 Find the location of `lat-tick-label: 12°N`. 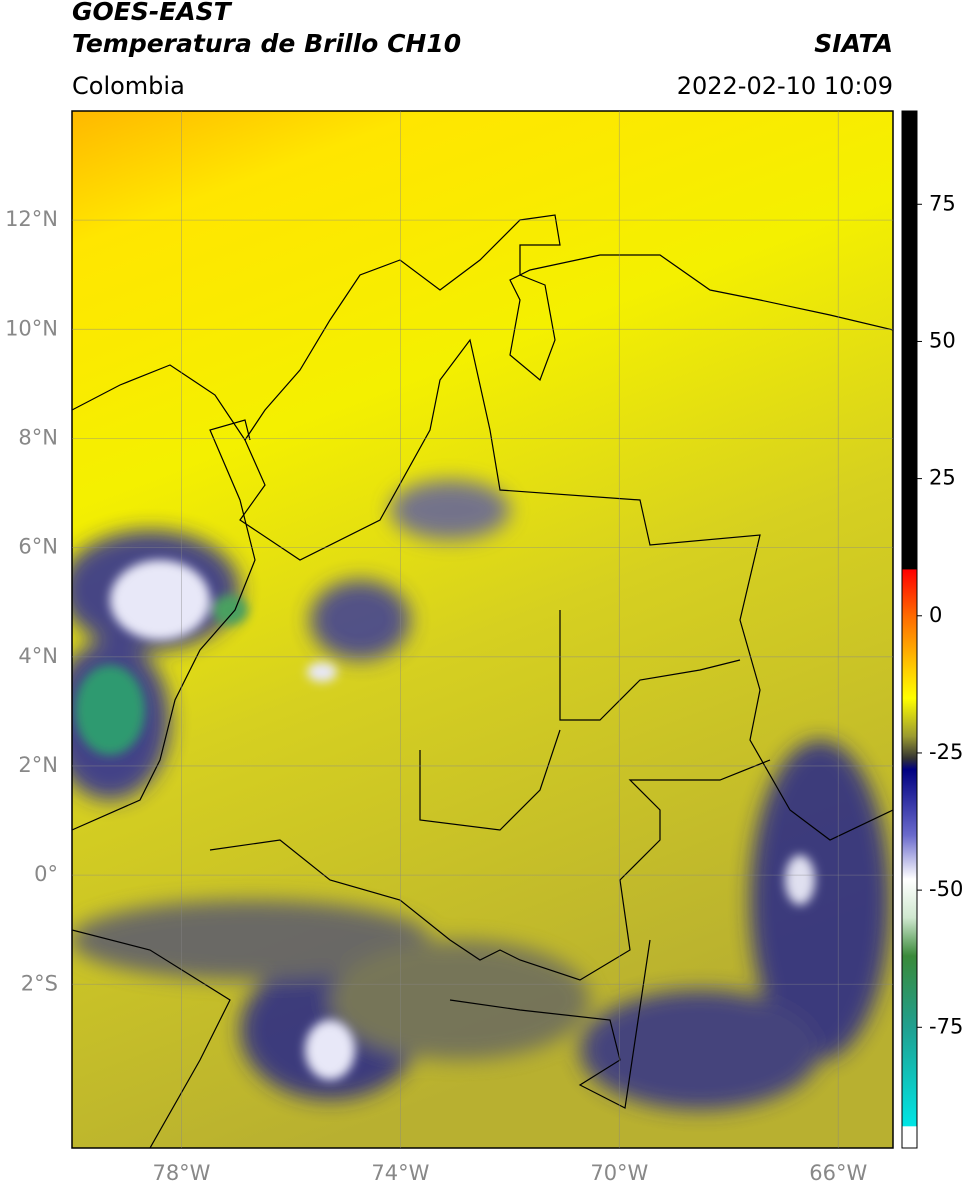

lat-tick-label: 12°N is located at coordinates (31, 219).